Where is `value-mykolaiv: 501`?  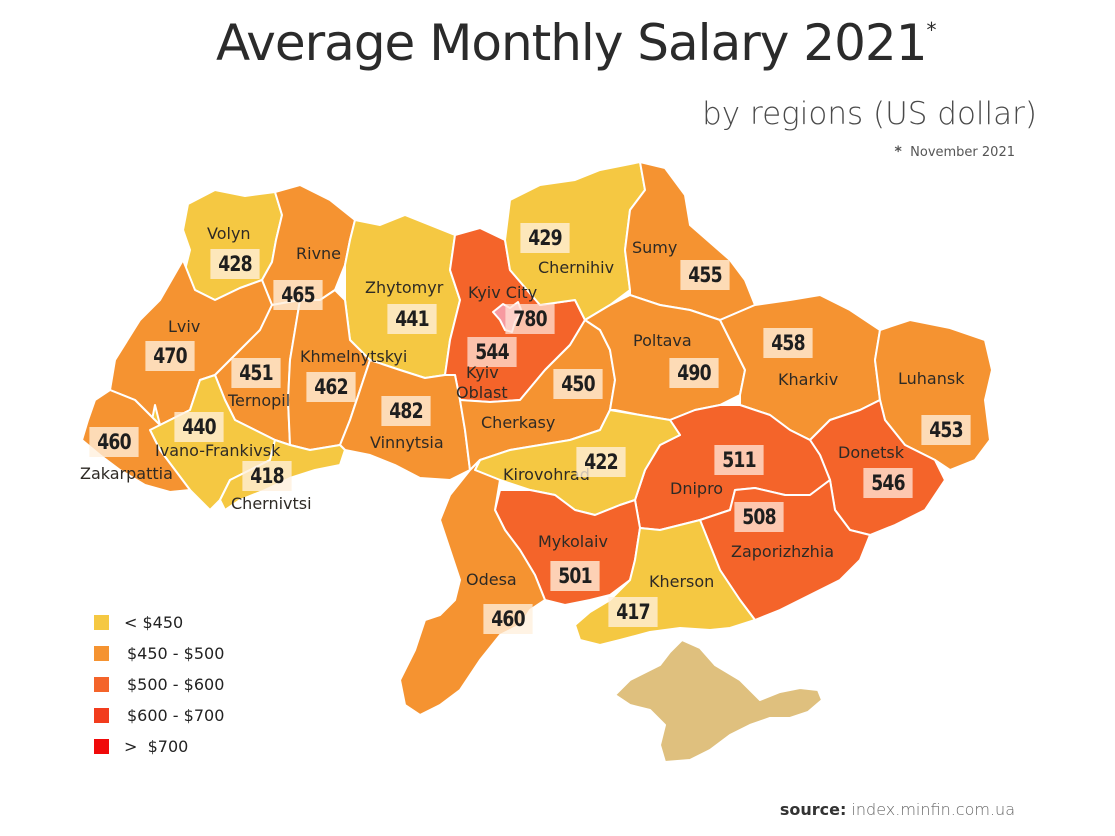
value-mykolaiv: 501 is located at coordinates (575, 576).